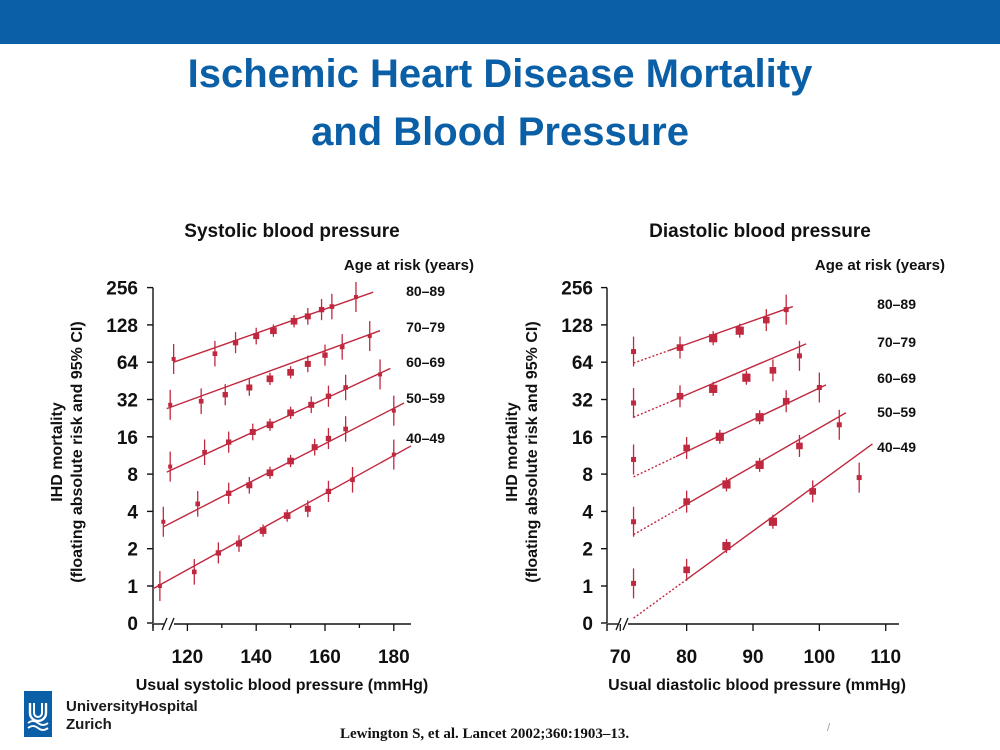 The image size is (1000, 750). I want to click on panel2-series-4-fit-line, so click(779, 512).